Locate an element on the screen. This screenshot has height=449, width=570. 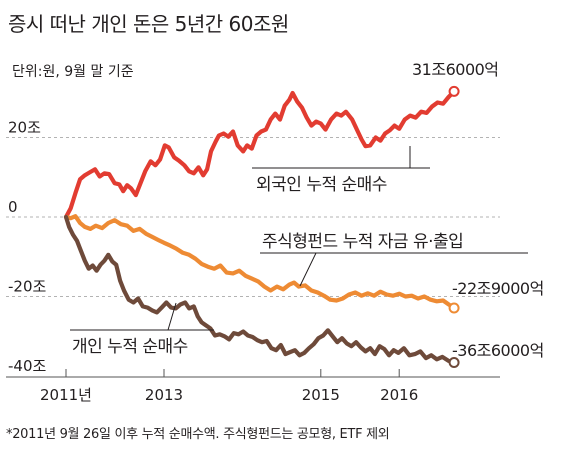
y-tick-label: -20조 is located at coordinates (27, 287).